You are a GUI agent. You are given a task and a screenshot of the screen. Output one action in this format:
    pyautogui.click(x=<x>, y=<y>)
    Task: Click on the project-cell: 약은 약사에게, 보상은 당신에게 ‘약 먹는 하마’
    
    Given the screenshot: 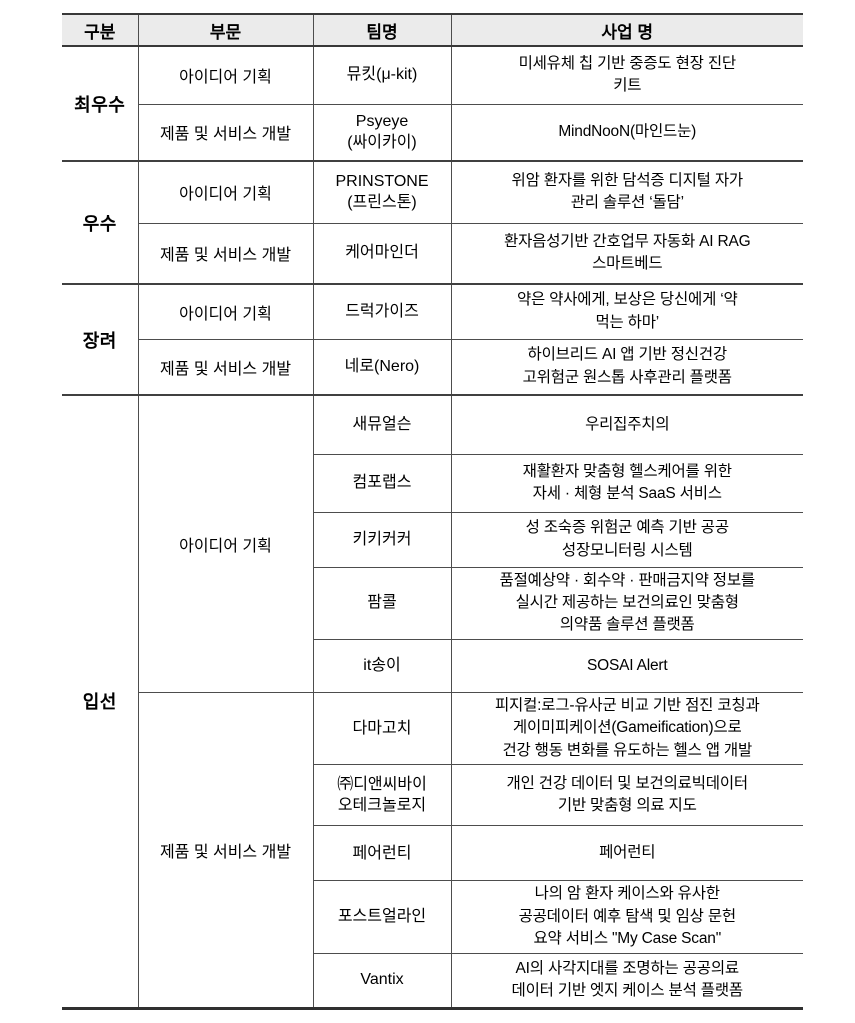 What is the action you would take?
    pyautogui.click(x=627, y=311)
    